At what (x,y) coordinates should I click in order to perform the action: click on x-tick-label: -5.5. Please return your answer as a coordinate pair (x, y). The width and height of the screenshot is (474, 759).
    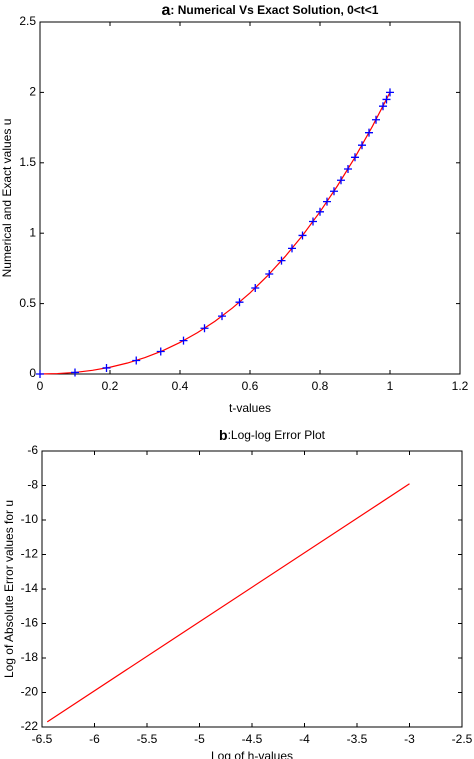
    Looking at the image, I should click on (147, 739).